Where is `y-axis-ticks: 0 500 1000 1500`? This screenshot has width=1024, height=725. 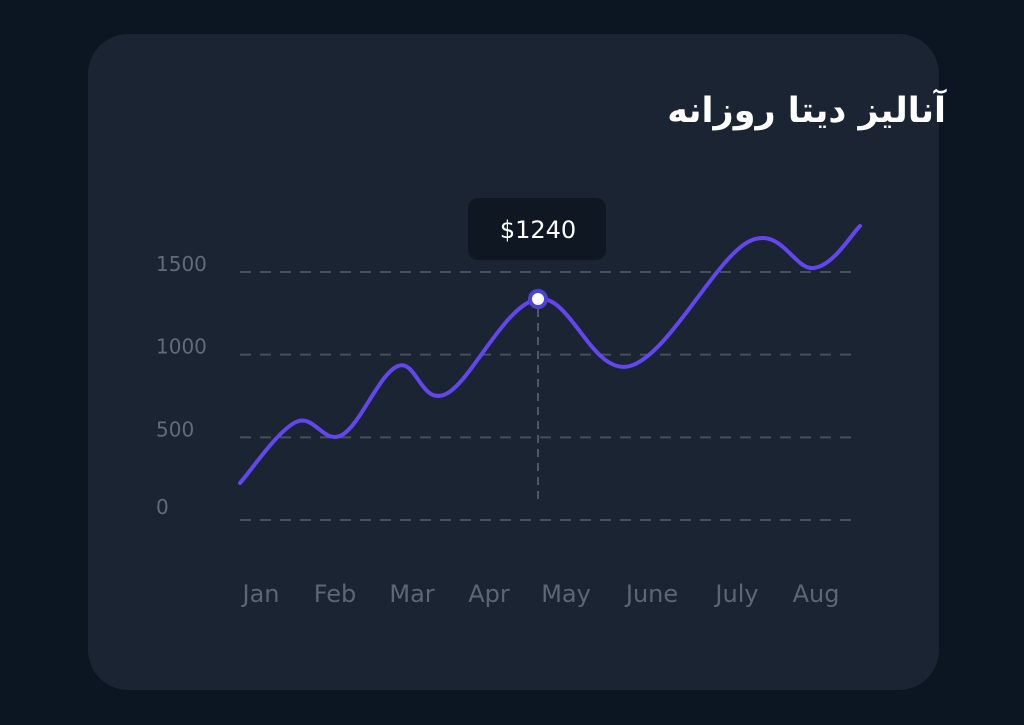
y-axis-ticks: 0 500 1000 1500 is located at coordinates (181, 385).